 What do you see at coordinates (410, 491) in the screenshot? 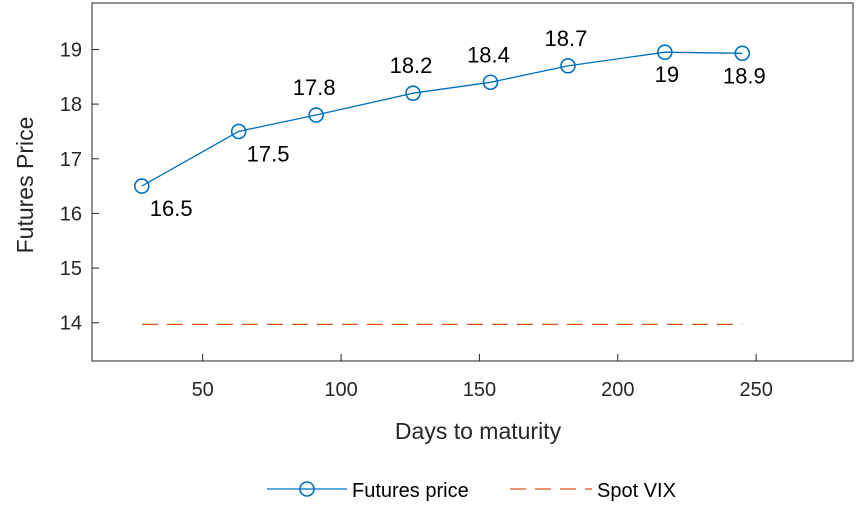
I see `legend-futures-label: Futures price` at bounding box center [410, 491].